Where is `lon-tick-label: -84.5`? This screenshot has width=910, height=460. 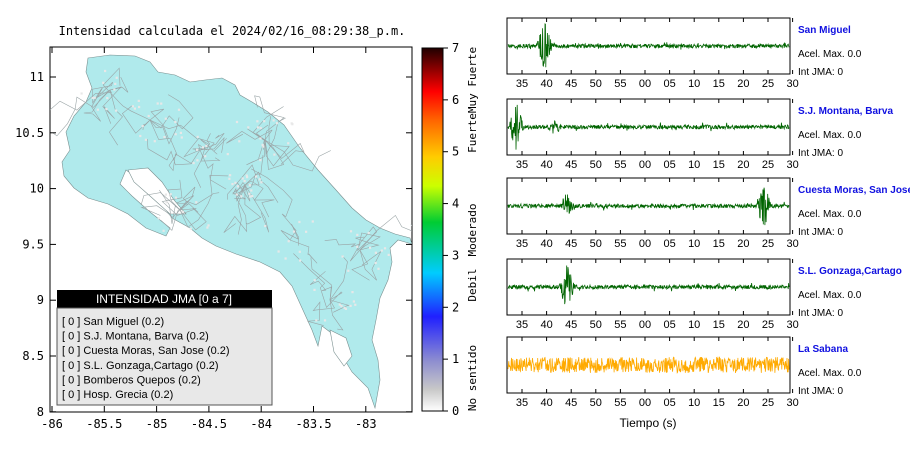
lon-tick-label: -84.5 is located at coordinates (209, 424).